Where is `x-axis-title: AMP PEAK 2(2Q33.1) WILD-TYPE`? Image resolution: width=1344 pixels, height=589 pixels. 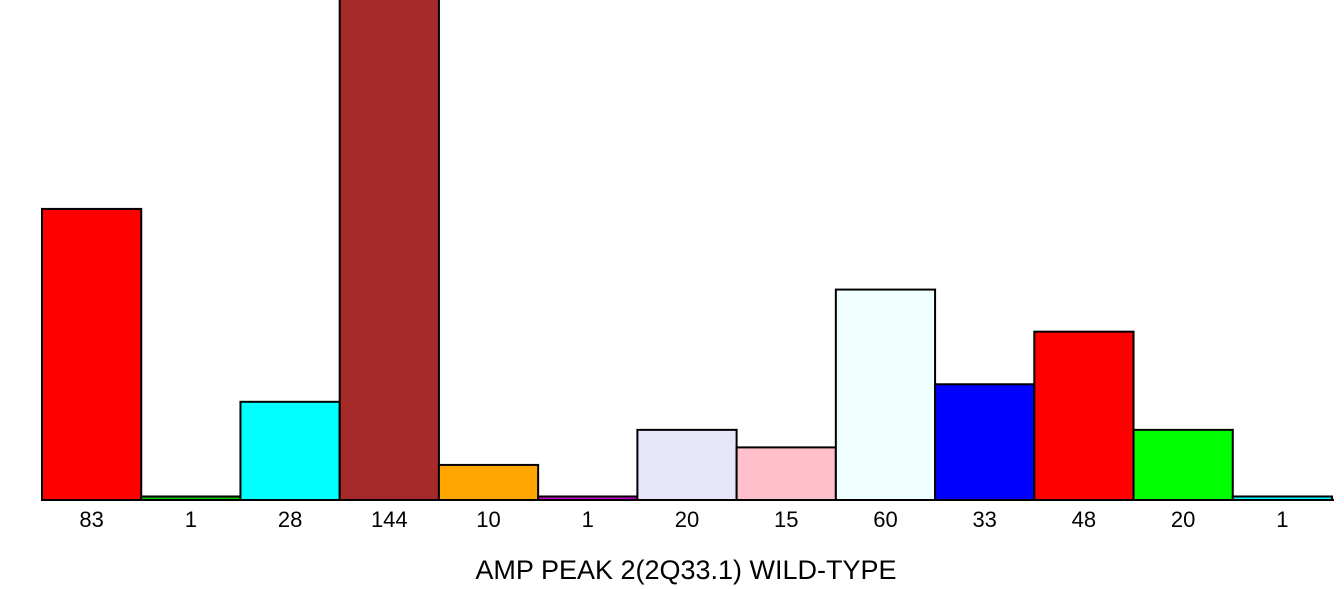 x-axis-title: AMP PEAK 2(2Q33.1) WILD-TYPE is located at coordinates (685, 570).